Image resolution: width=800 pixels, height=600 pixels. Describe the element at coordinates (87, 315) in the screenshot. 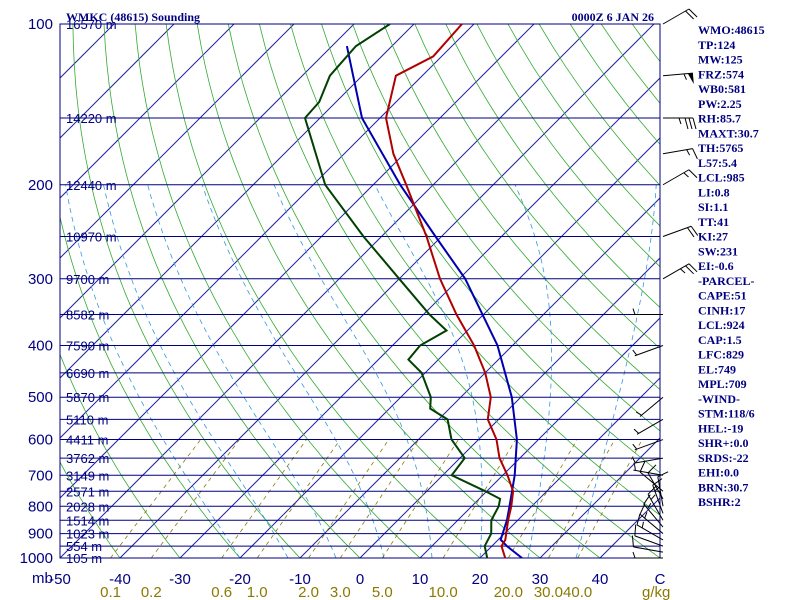

I see `height-label: 8582 m` at that location.